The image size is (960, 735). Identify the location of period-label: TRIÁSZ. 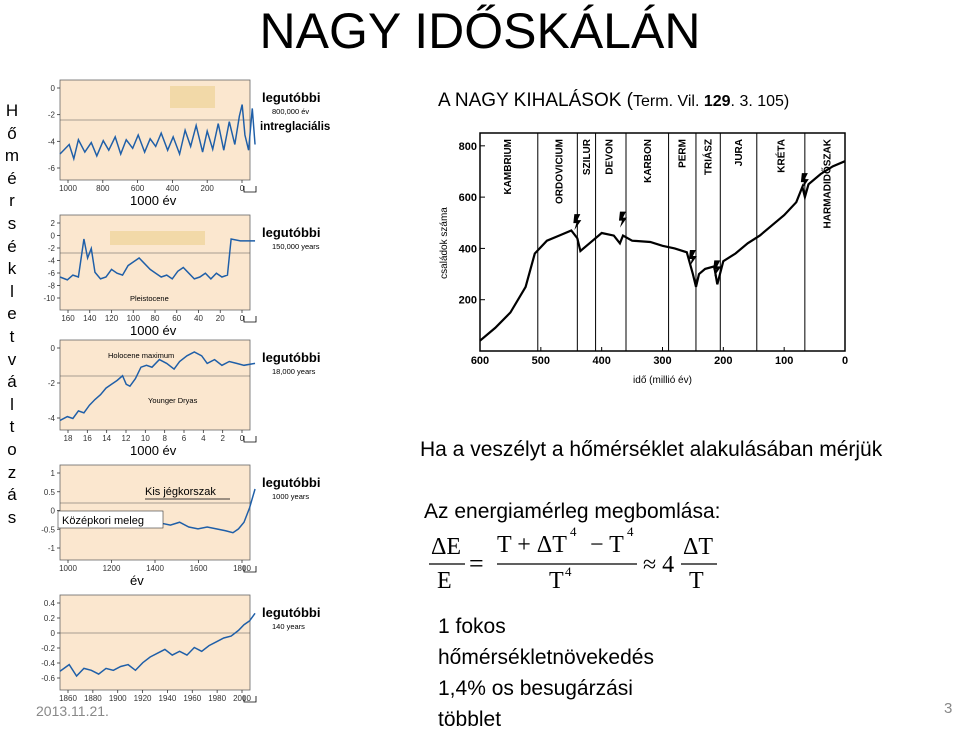
(708, 157).